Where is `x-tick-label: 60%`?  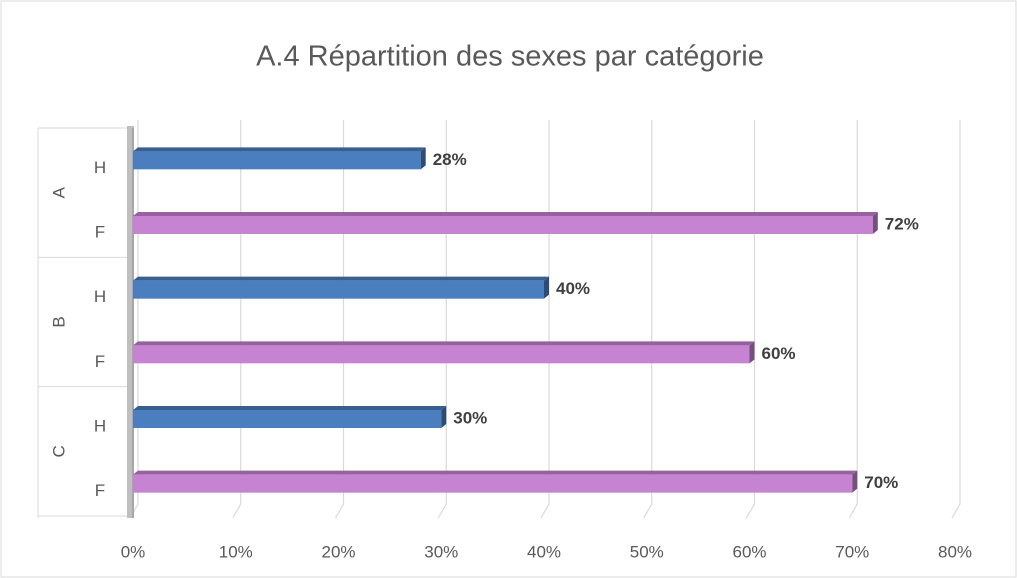 x-tick-label: 60% is located at coordinates (749, 551).